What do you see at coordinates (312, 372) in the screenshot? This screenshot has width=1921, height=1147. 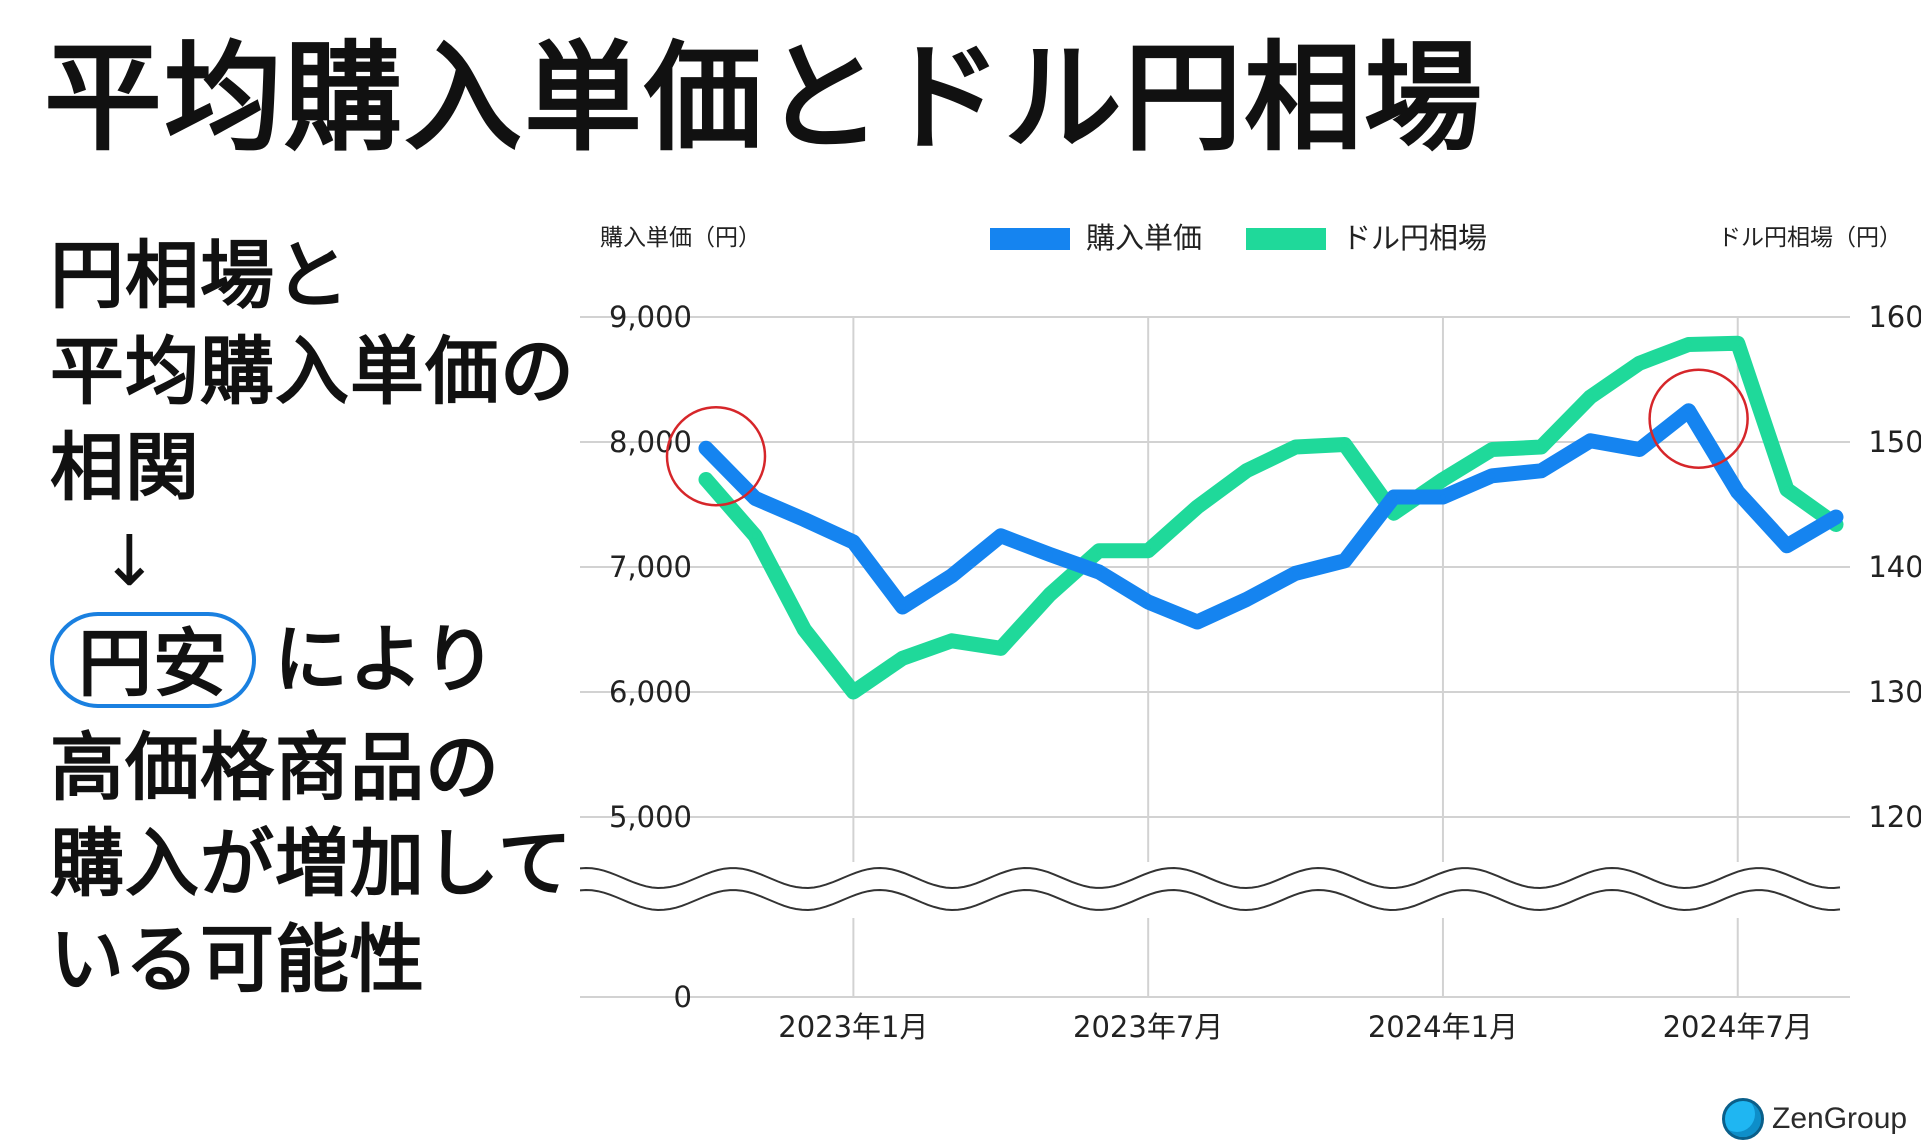 I see `commentary-line: 平均購入単価の` at bounding box center [312, 372].